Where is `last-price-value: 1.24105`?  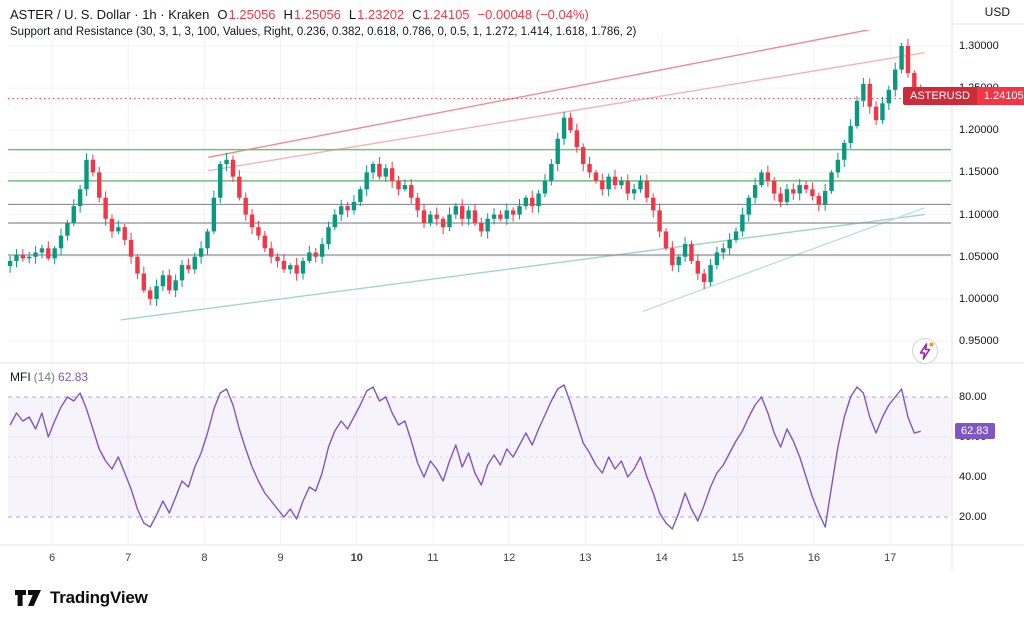
last-price-value: 1.24105 is located at coordinates (1000, 96).